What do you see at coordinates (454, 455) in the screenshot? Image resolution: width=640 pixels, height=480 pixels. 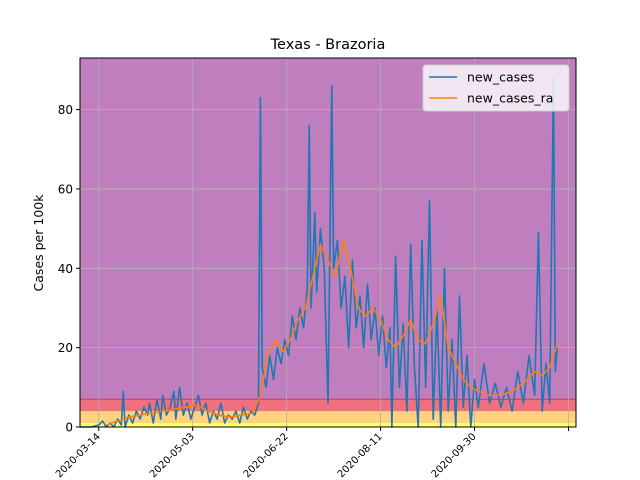 I see `x-tick-label: 2020-09-30` at bounding box center [454, 455].